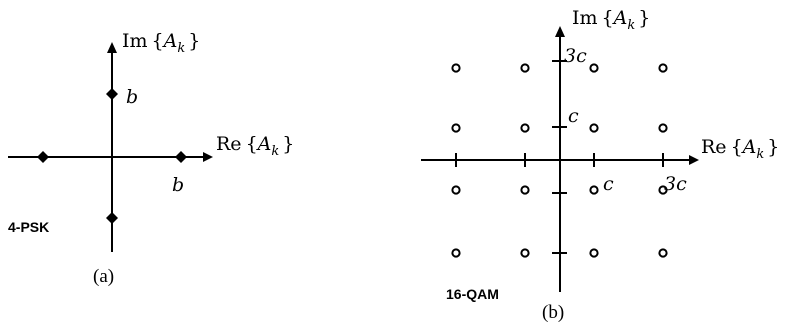  I want to click on b-re-label: Re {Ak}, so click(740, 149).